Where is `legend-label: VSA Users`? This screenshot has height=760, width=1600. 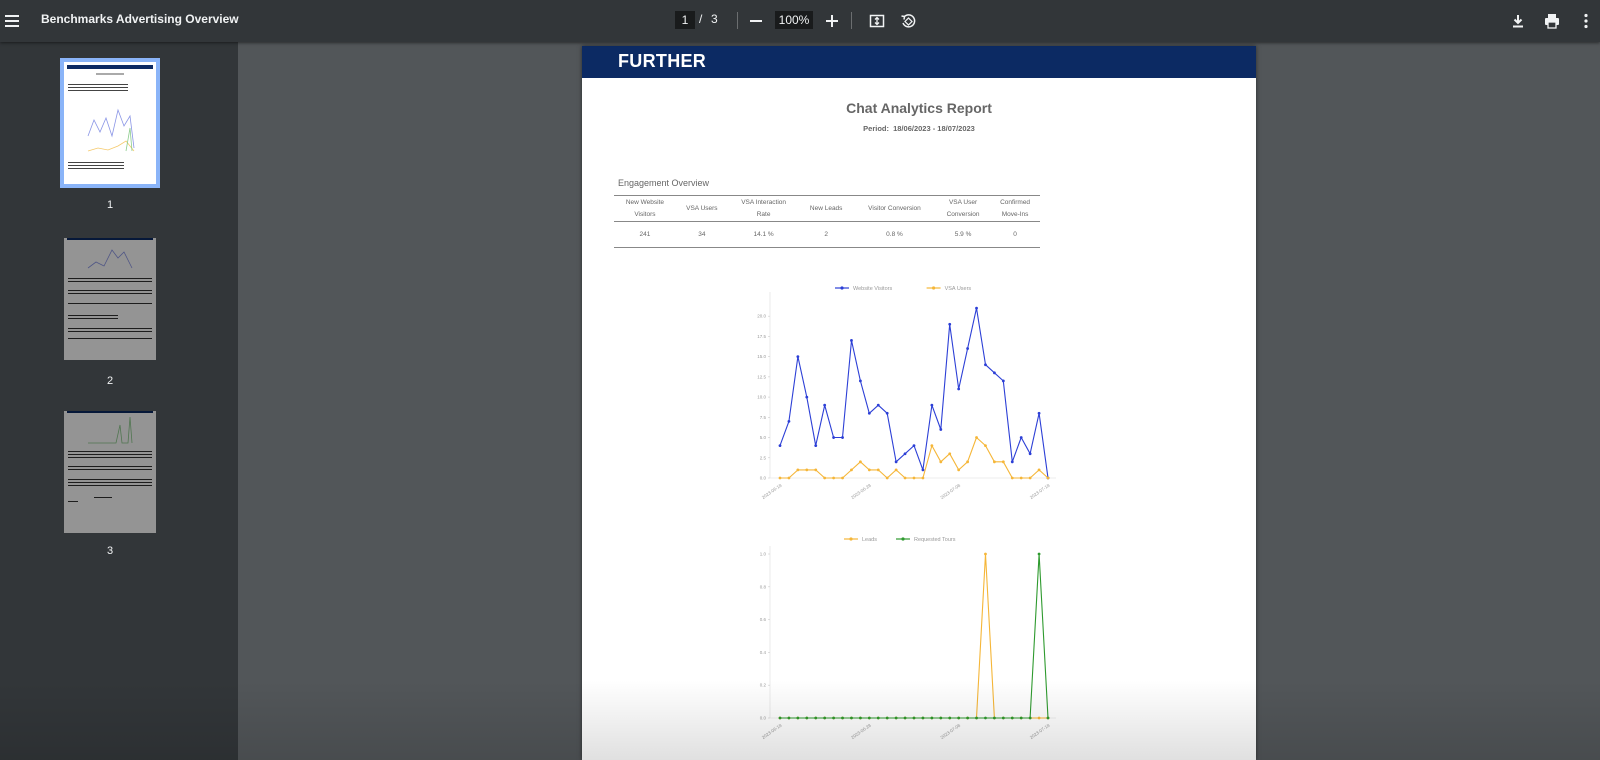
legend-label: VSA Users is located at coordinates (958, 289).